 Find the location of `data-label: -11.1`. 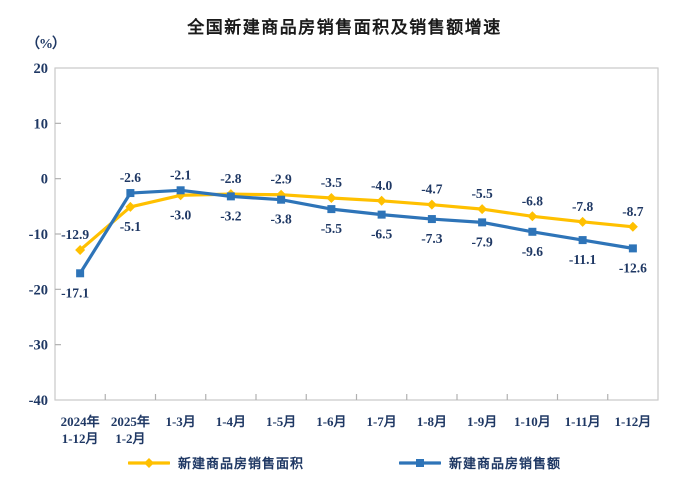

data-label: -11.1 is located at coordinates (583, 259).